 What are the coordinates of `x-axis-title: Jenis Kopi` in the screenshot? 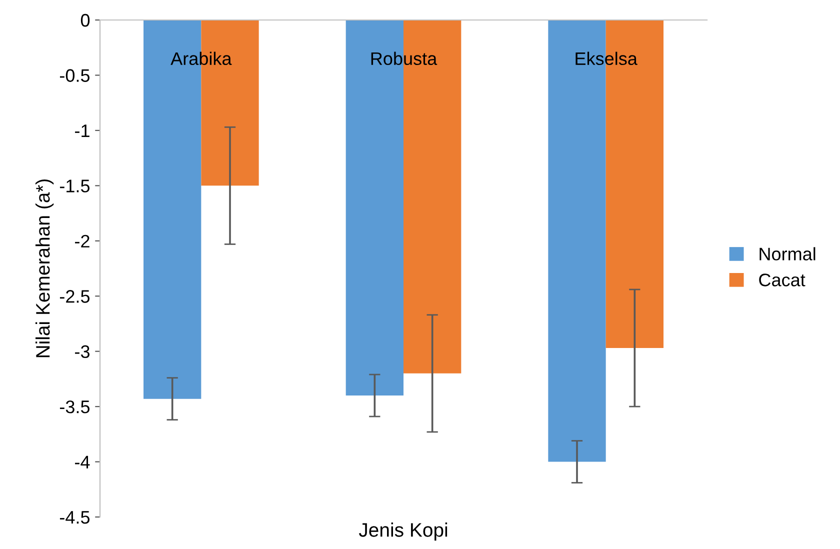 It's located at (403, 531).